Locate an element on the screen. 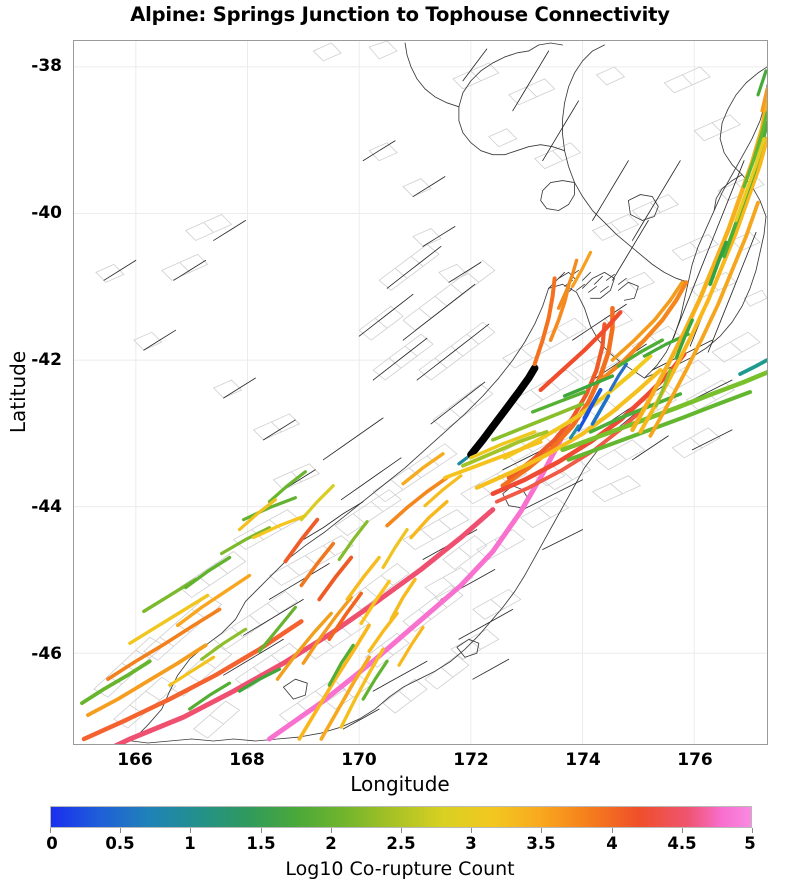 This screenshot has height=892, width=800. trace-east-teal is located at coordinates (752, 367).